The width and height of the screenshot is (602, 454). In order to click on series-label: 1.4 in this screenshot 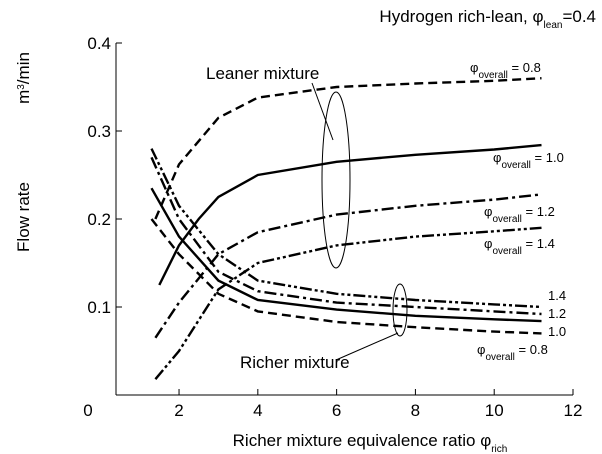, I will do `click(557, 295)`.